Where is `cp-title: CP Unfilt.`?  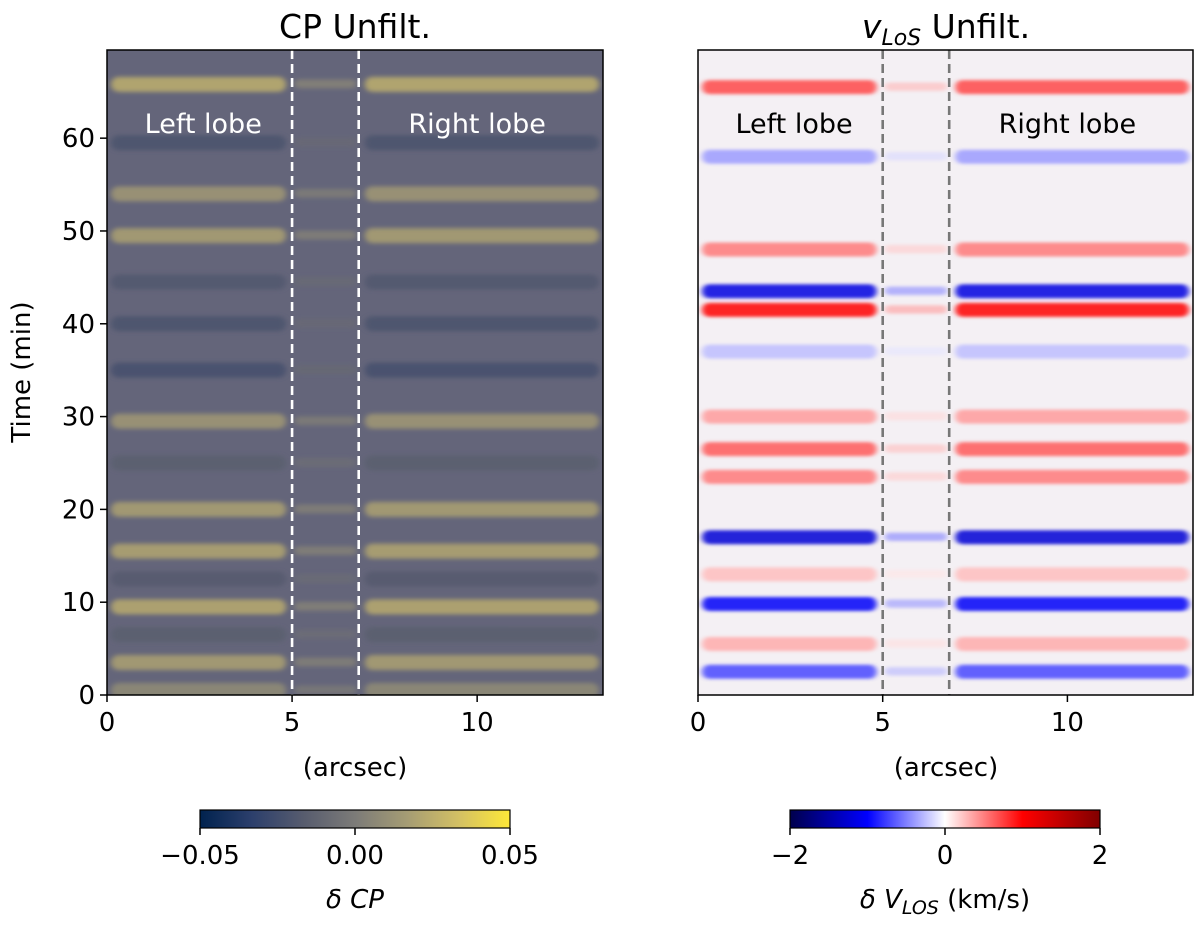
cp-title: CP Unfilt. is located at coordinates (355, 26).